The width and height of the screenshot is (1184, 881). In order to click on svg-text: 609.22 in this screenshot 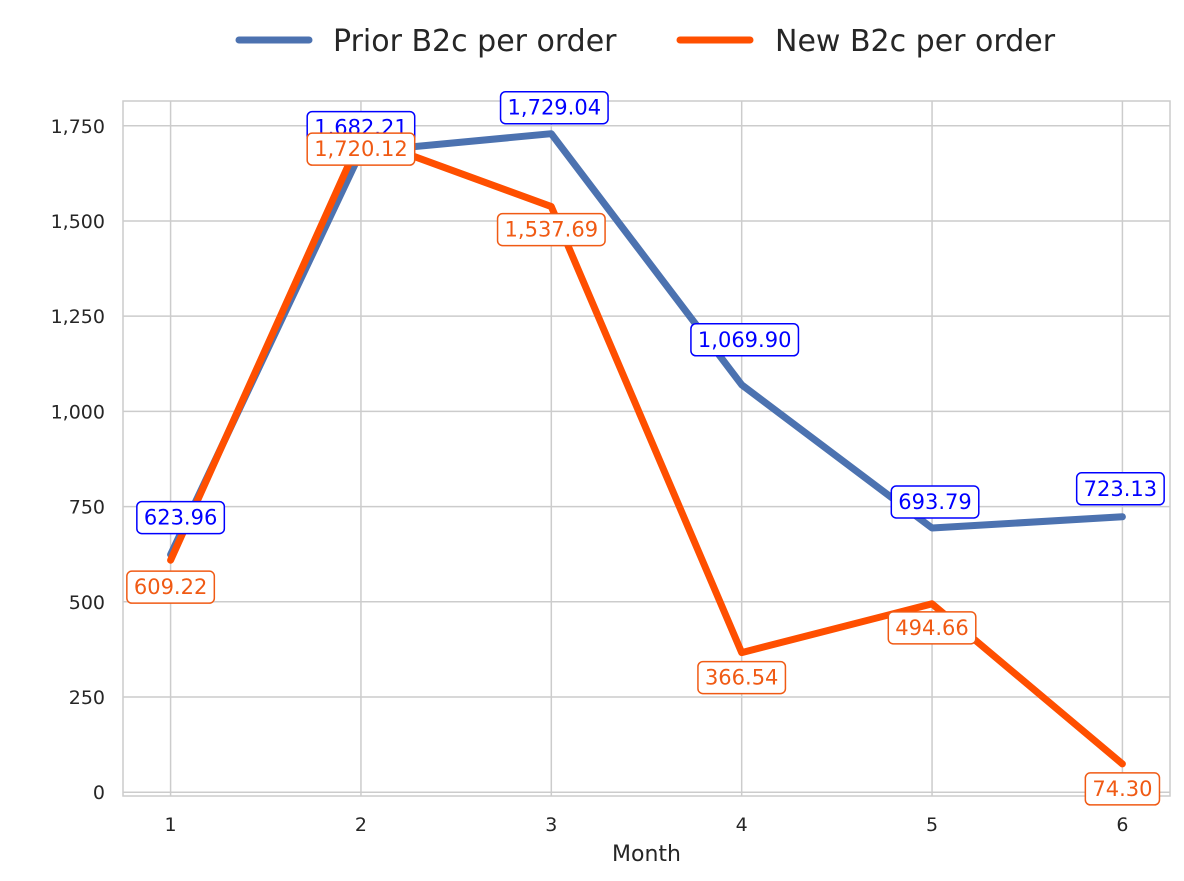, I will do `click(170, 587)`.